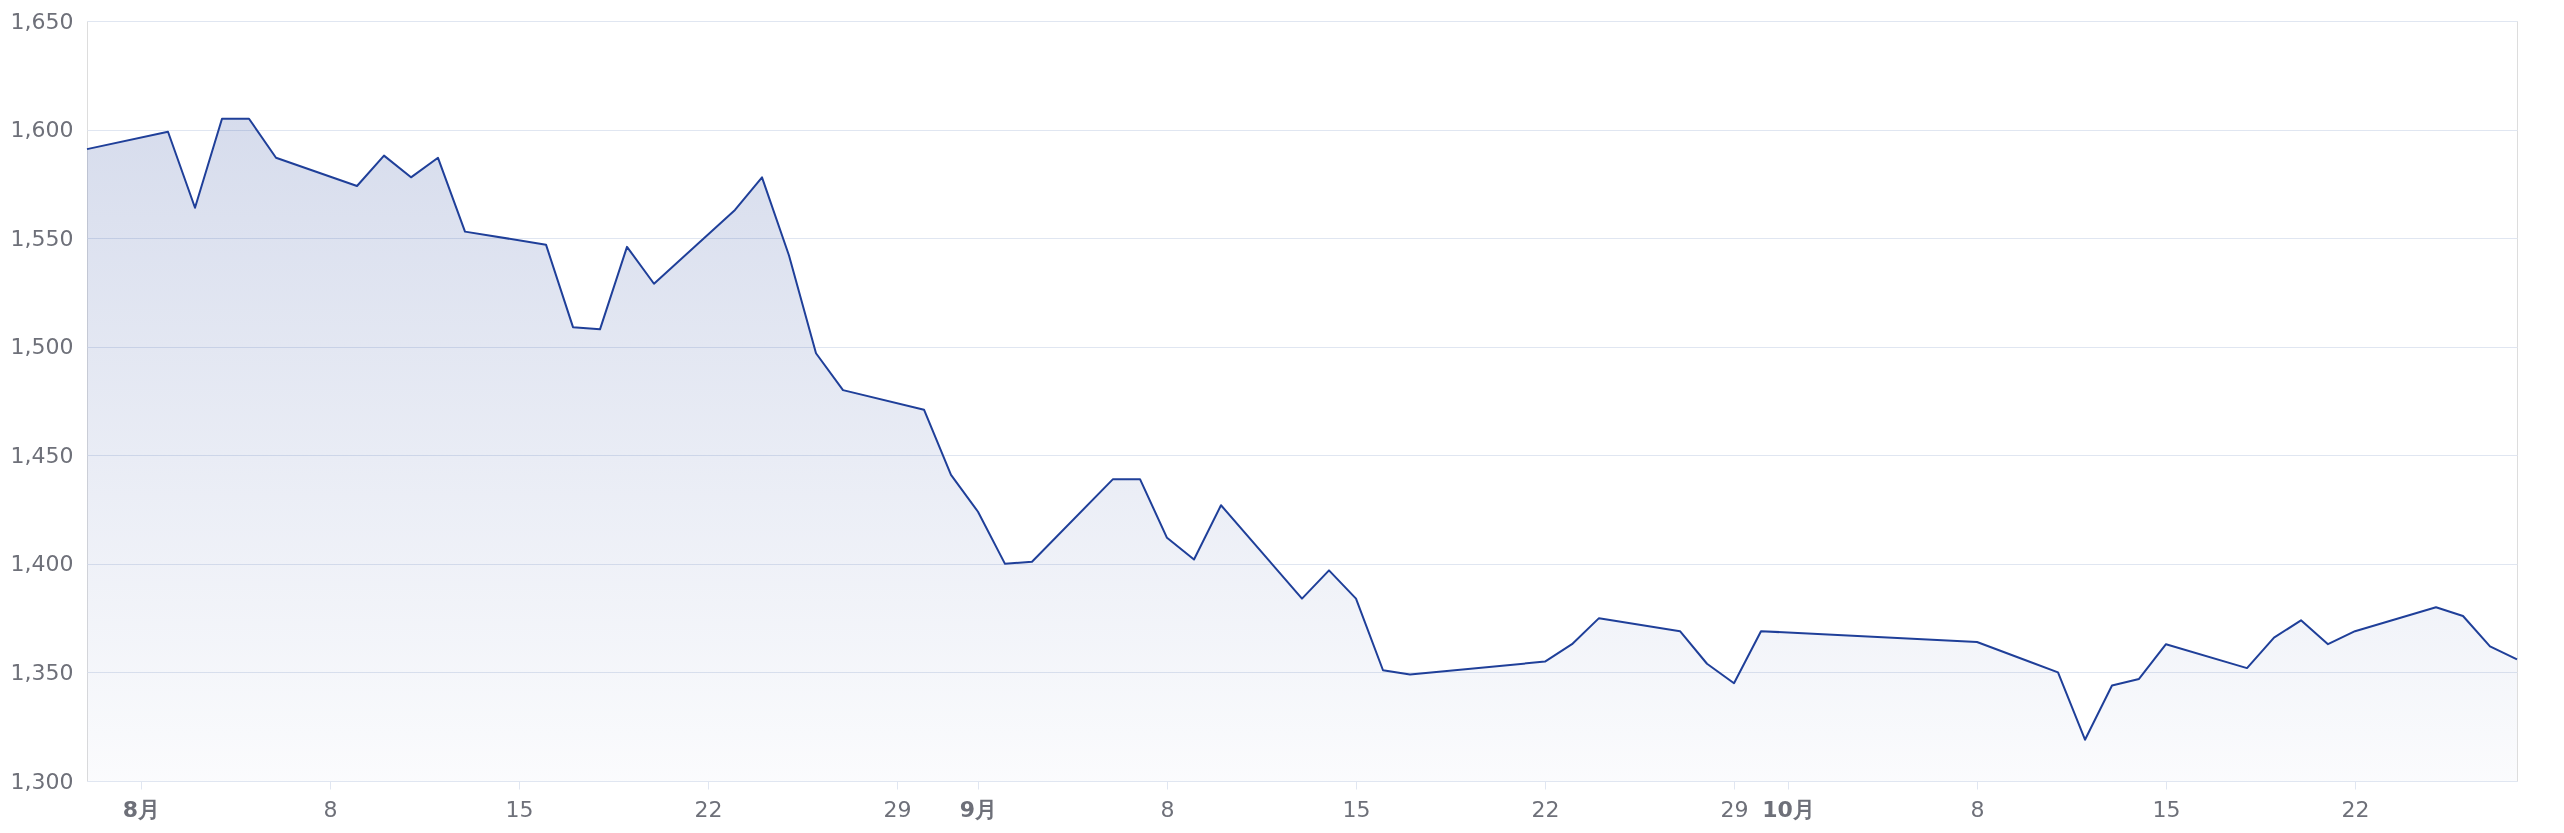 Image resolution: width=2564 pixels, height=833 pixels. What do you see at coordinates (978, 809) in the screenshot?
I see `x-tick-label: 9月` at bounding box center [978, 809].